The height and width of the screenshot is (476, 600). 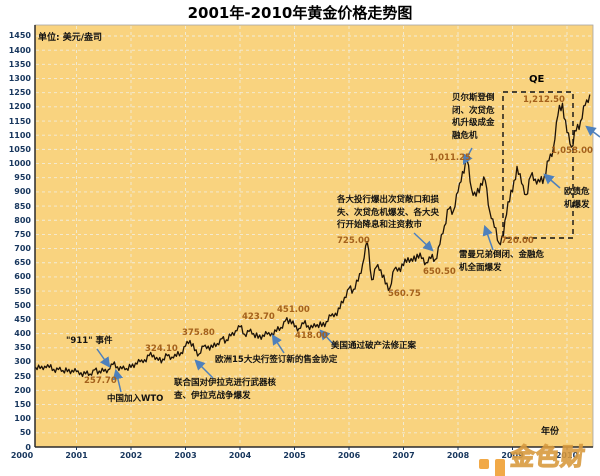 What do you see at coordinates (492, 467) in the screenshot?
I see `jinse-logo-icon` at bounding box center [492, 467].